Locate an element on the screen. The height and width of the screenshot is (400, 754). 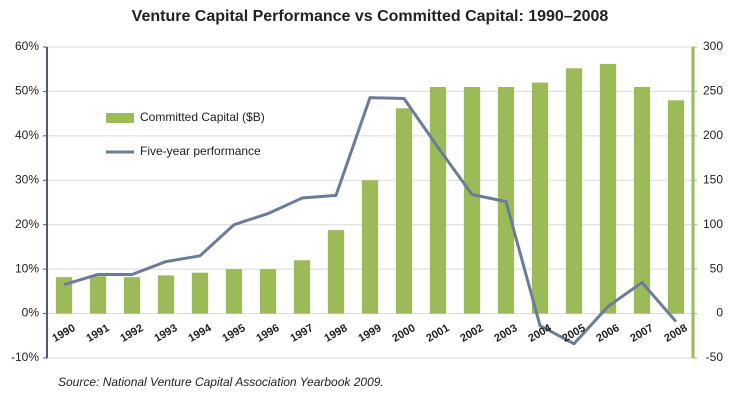
legend-label: Committed Capital ($B) is located at coordinates (202, 117).